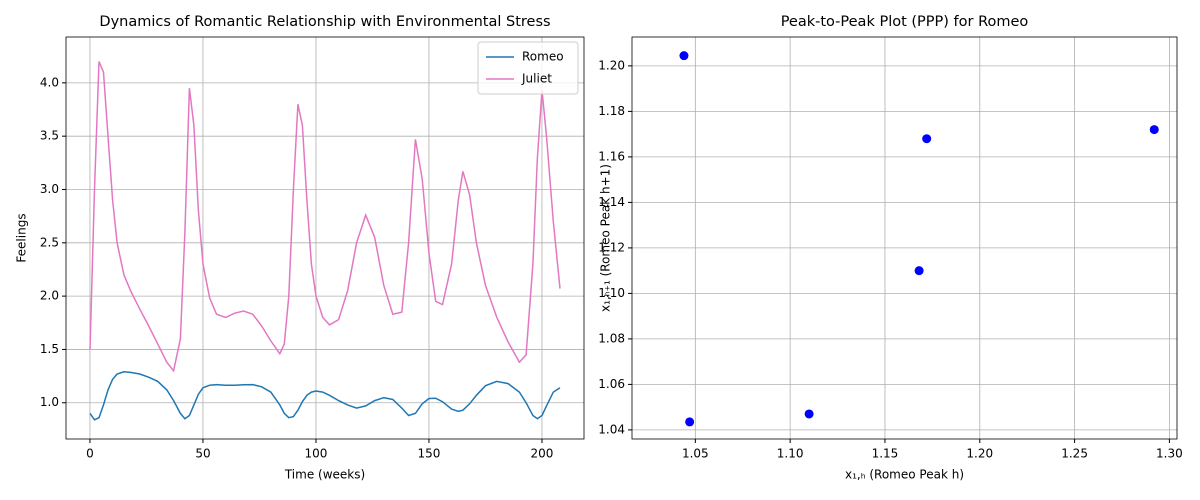 This screenshot has width=1200, height=500. What do you see at coordinates (49, 189) in the screenshot?
I see `y-tick-label: 3.0` at bounding box center [49, 189].